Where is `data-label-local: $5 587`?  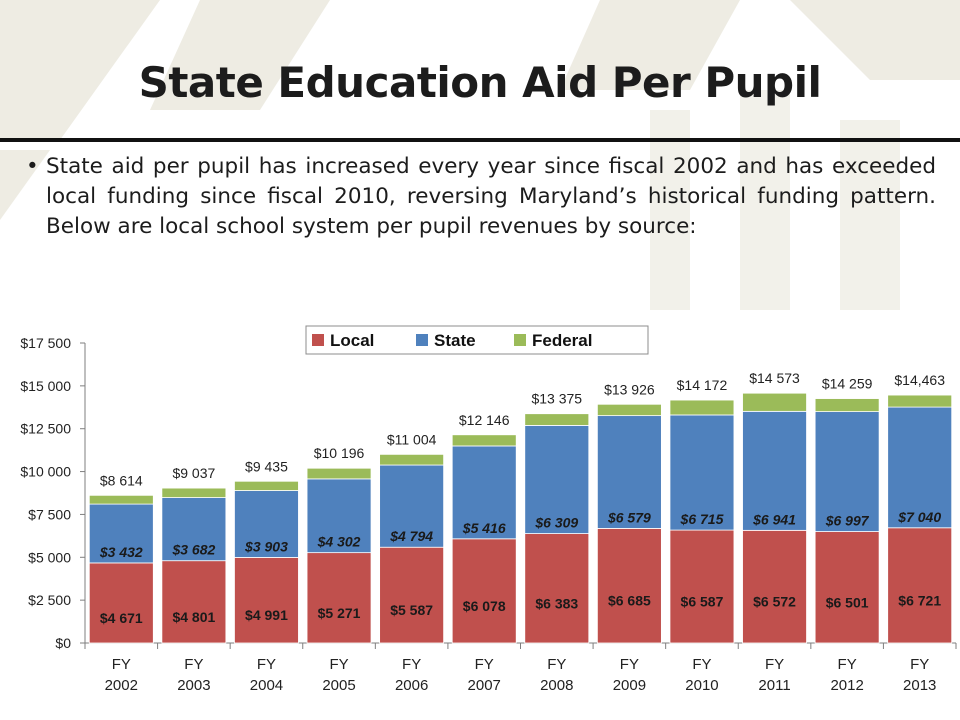
data-label-local: $5 587 is located at coordinates (411, 610).